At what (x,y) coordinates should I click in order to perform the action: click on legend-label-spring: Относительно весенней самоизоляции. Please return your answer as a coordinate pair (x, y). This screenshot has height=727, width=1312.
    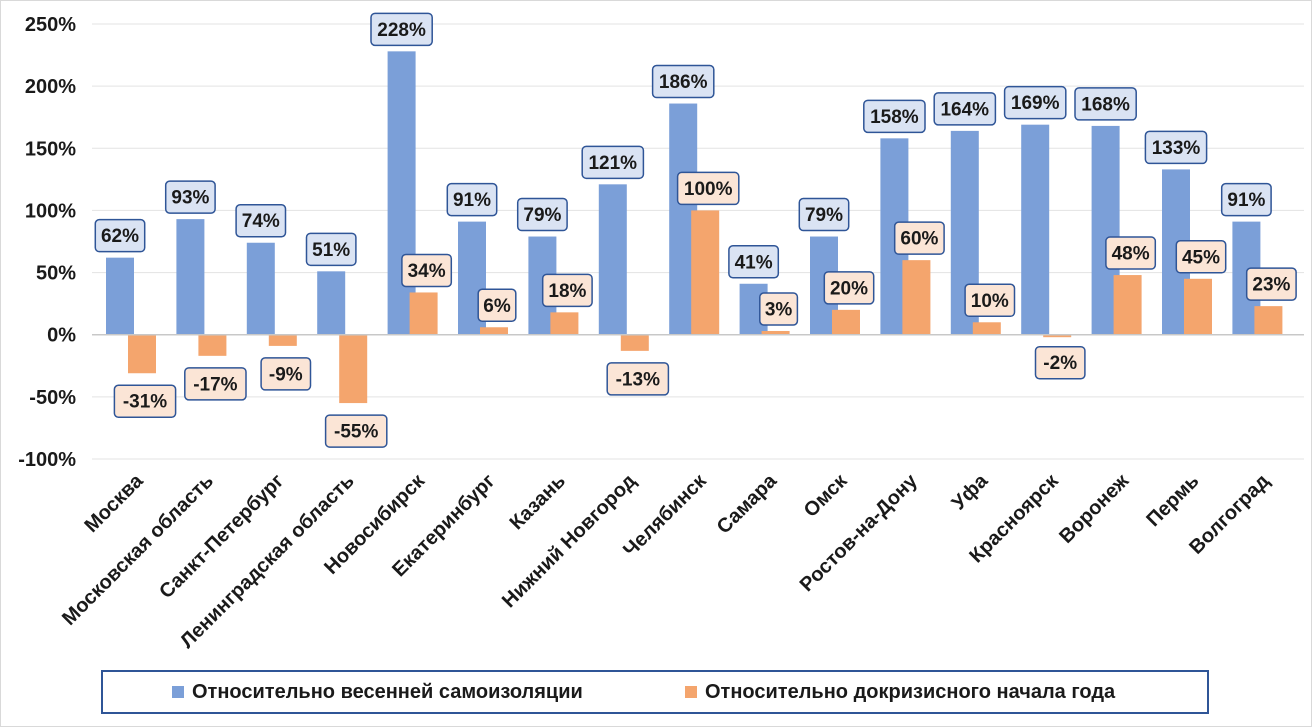
    Looking at the image, I should click on (387, 691).